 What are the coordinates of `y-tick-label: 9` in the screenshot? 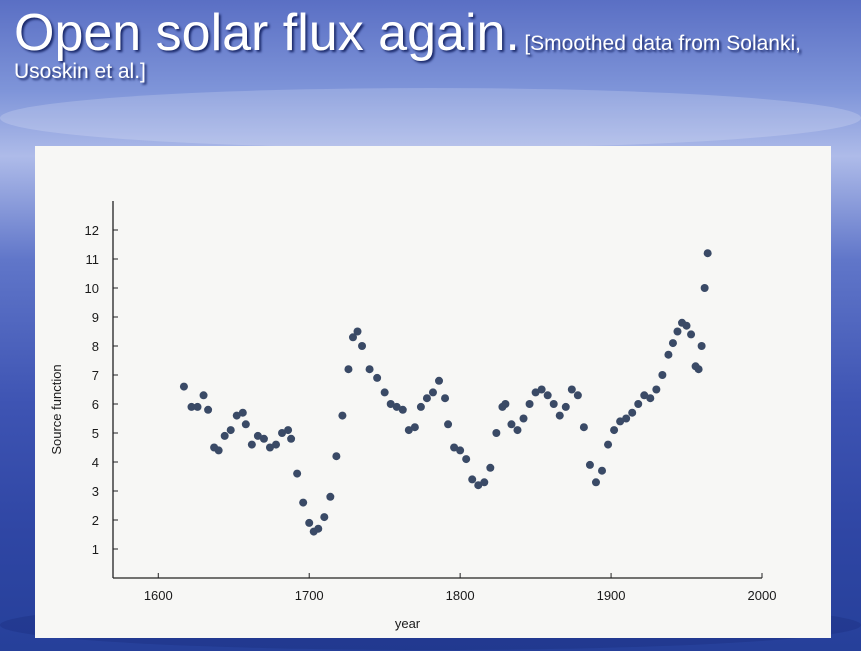 It's located at (95, 317).